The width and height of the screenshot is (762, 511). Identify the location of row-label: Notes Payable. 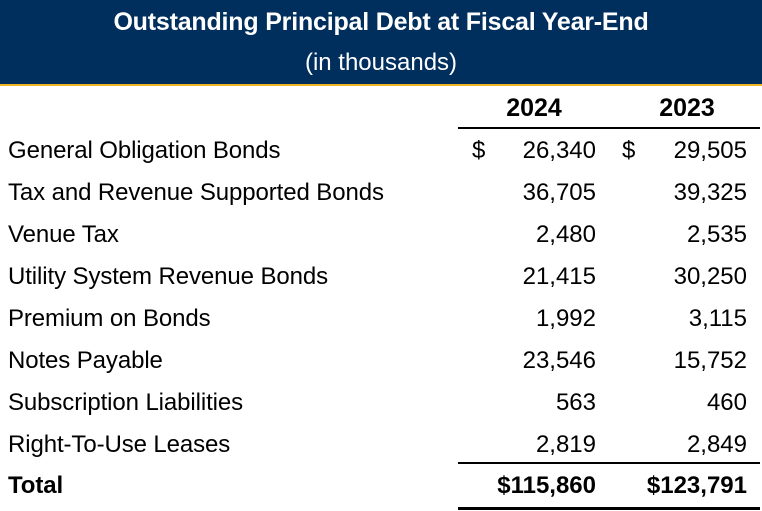
(85, 360).